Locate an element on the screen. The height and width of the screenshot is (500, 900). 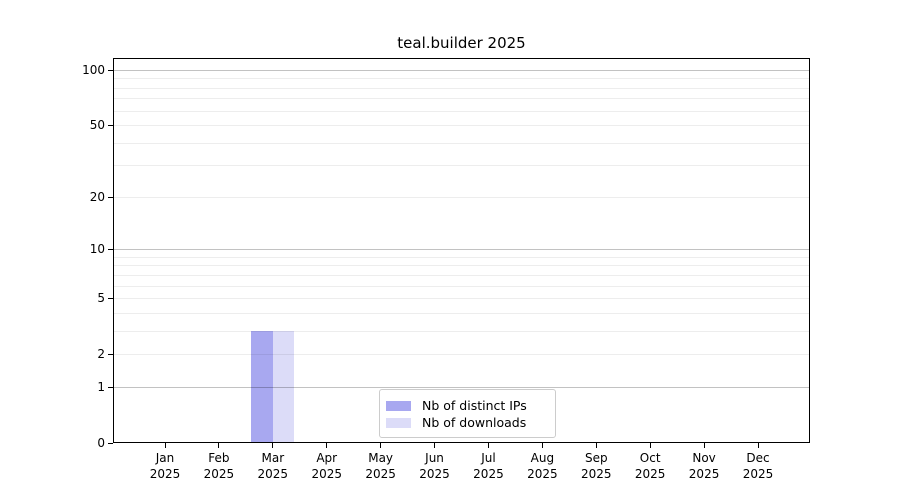
x-tick-label: Mar 2025 is located at coordinates (273, 466).